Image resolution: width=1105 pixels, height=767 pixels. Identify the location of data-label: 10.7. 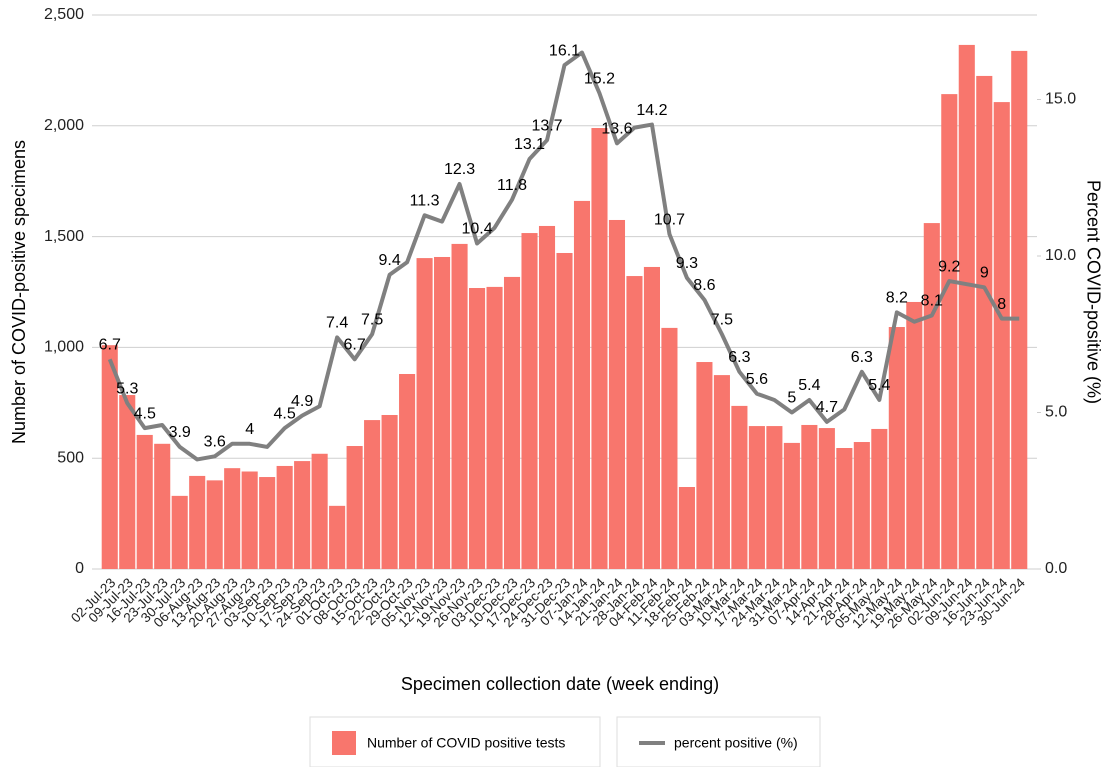
(669, 219).